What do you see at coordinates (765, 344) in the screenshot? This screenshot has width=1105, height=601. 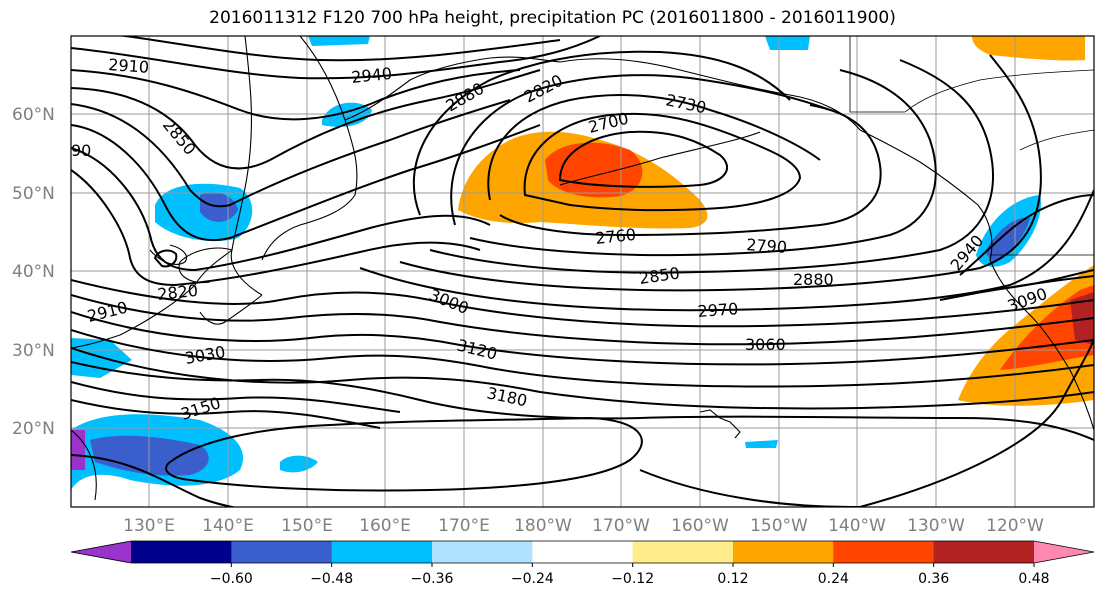 I see `contour-label: 3060` at bounding box center [765, 344].